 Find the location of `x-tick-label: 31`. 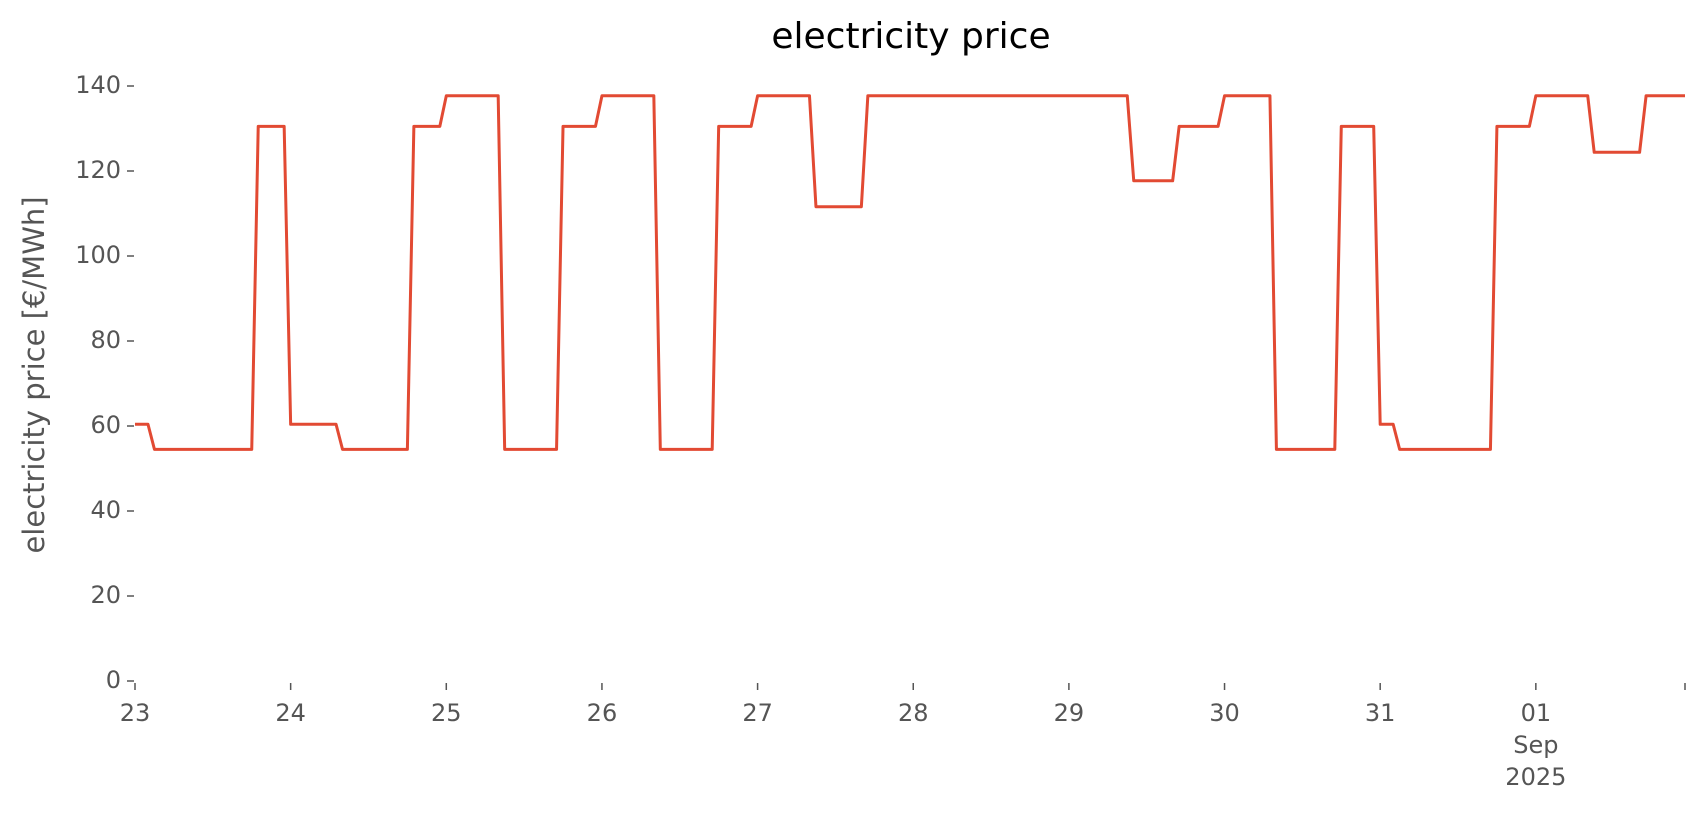

x-tick-label: 31 is located at coordinates (1380, 713).